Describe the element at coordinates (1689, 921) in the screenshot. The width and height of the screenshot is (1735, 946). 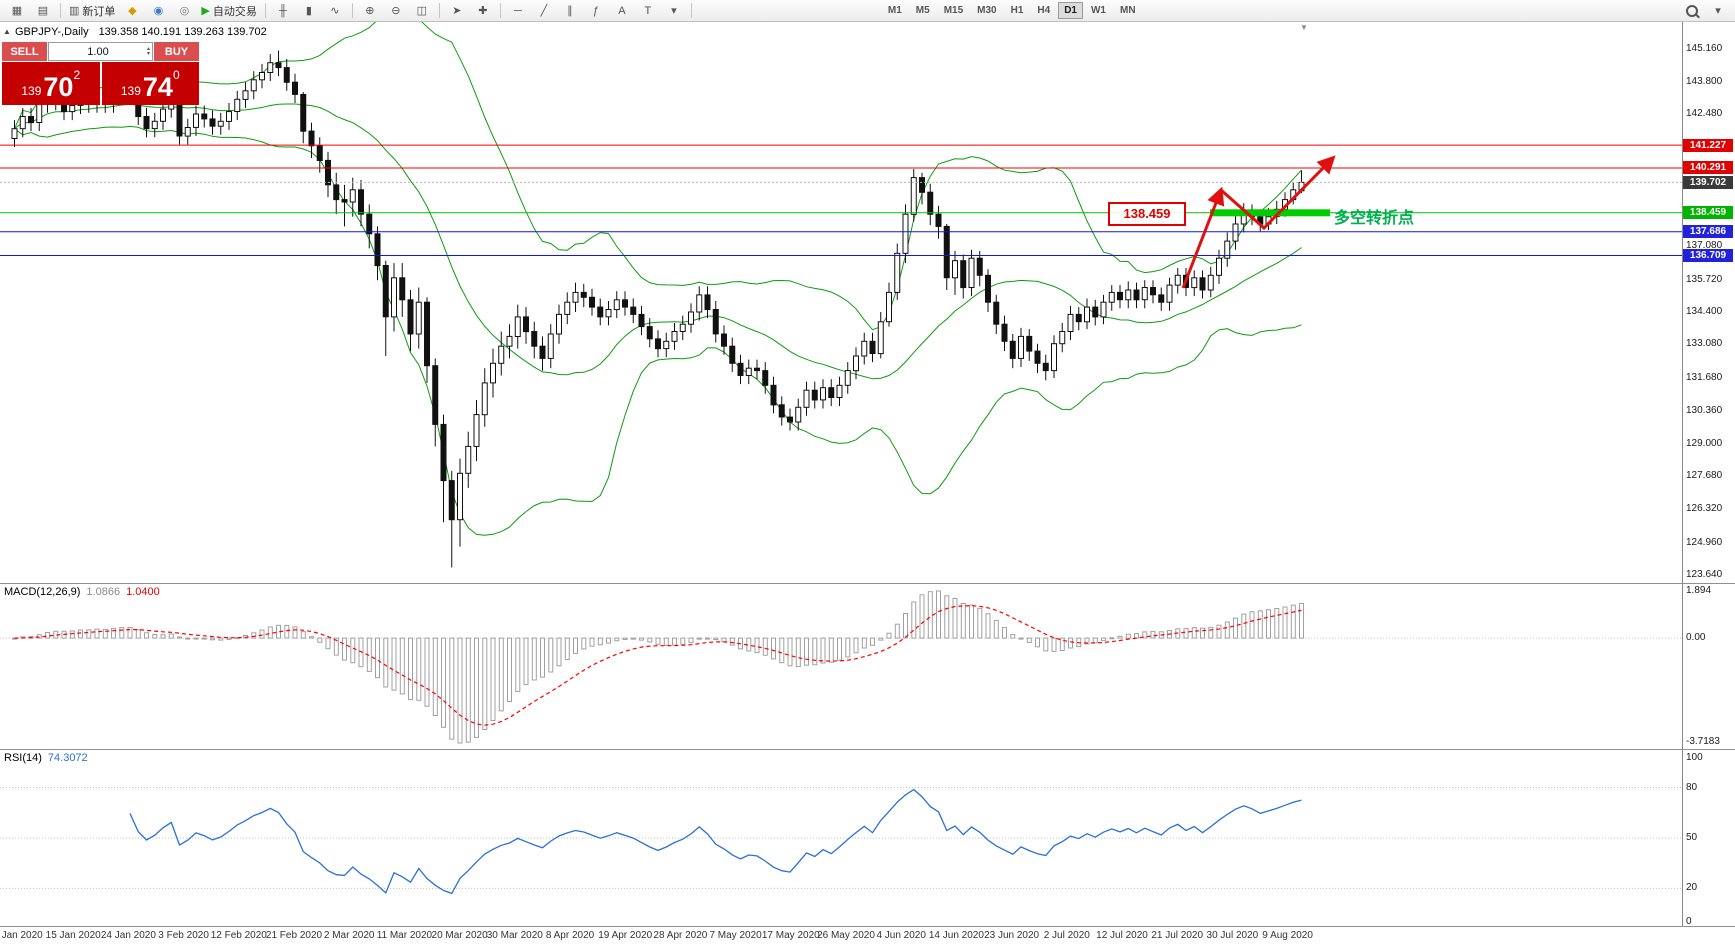
I see `rsi-axis-0: 0` at that location.